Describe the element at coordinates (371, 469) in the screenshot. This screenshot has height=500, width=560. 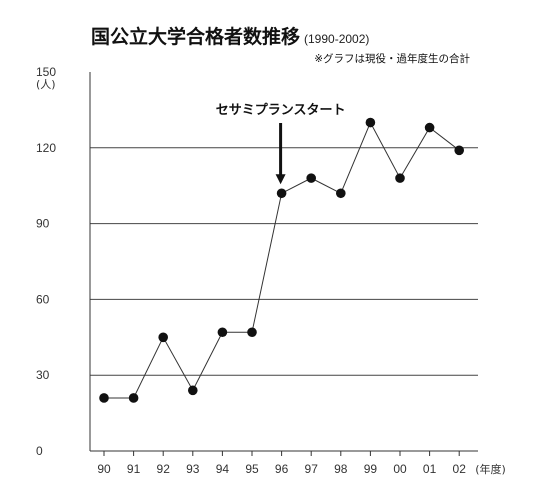
I see `x-tick-label-99: 99` at that location.